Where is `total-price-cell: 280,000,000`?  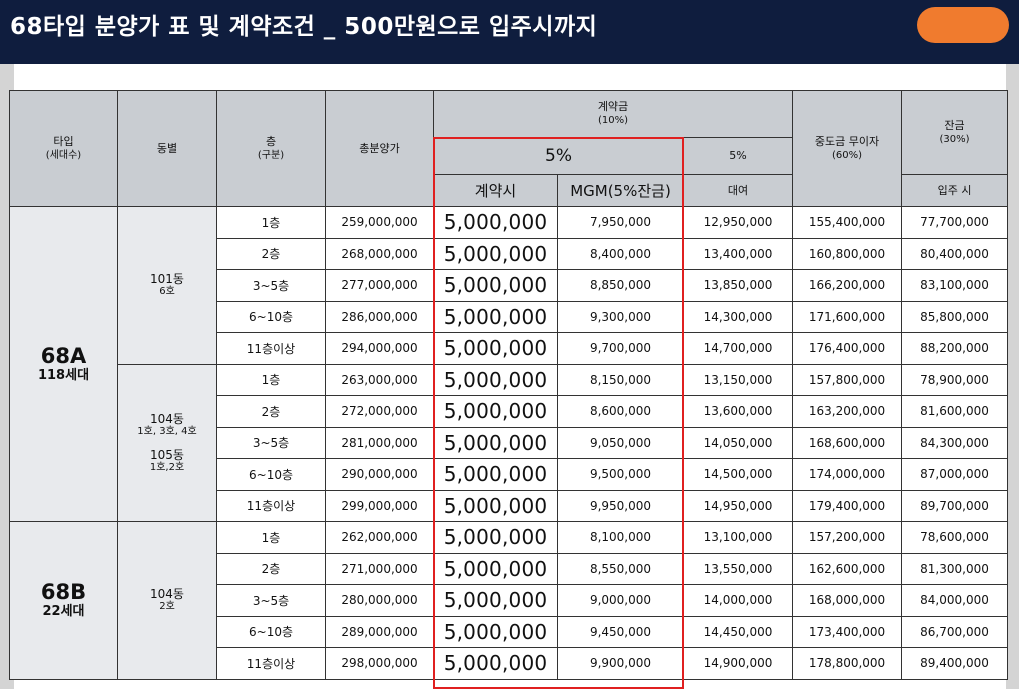 total-price-cell: 280,000,000 is located at coordinates (379, 600).